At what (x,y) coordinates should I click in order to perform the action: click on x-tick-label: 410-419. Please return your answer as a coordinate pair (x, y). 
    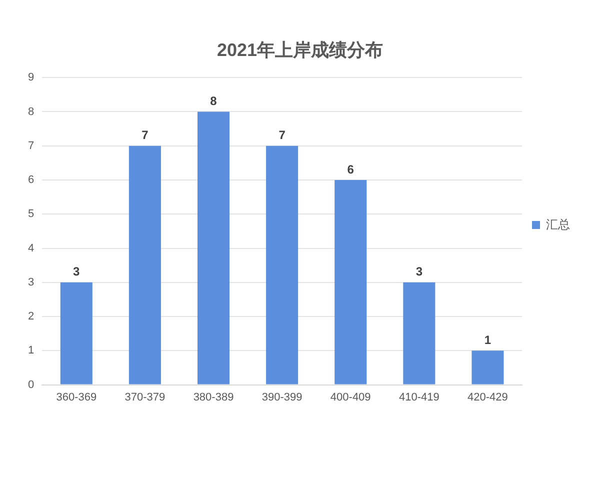
    Looking at the image, I should click on (419, 397).